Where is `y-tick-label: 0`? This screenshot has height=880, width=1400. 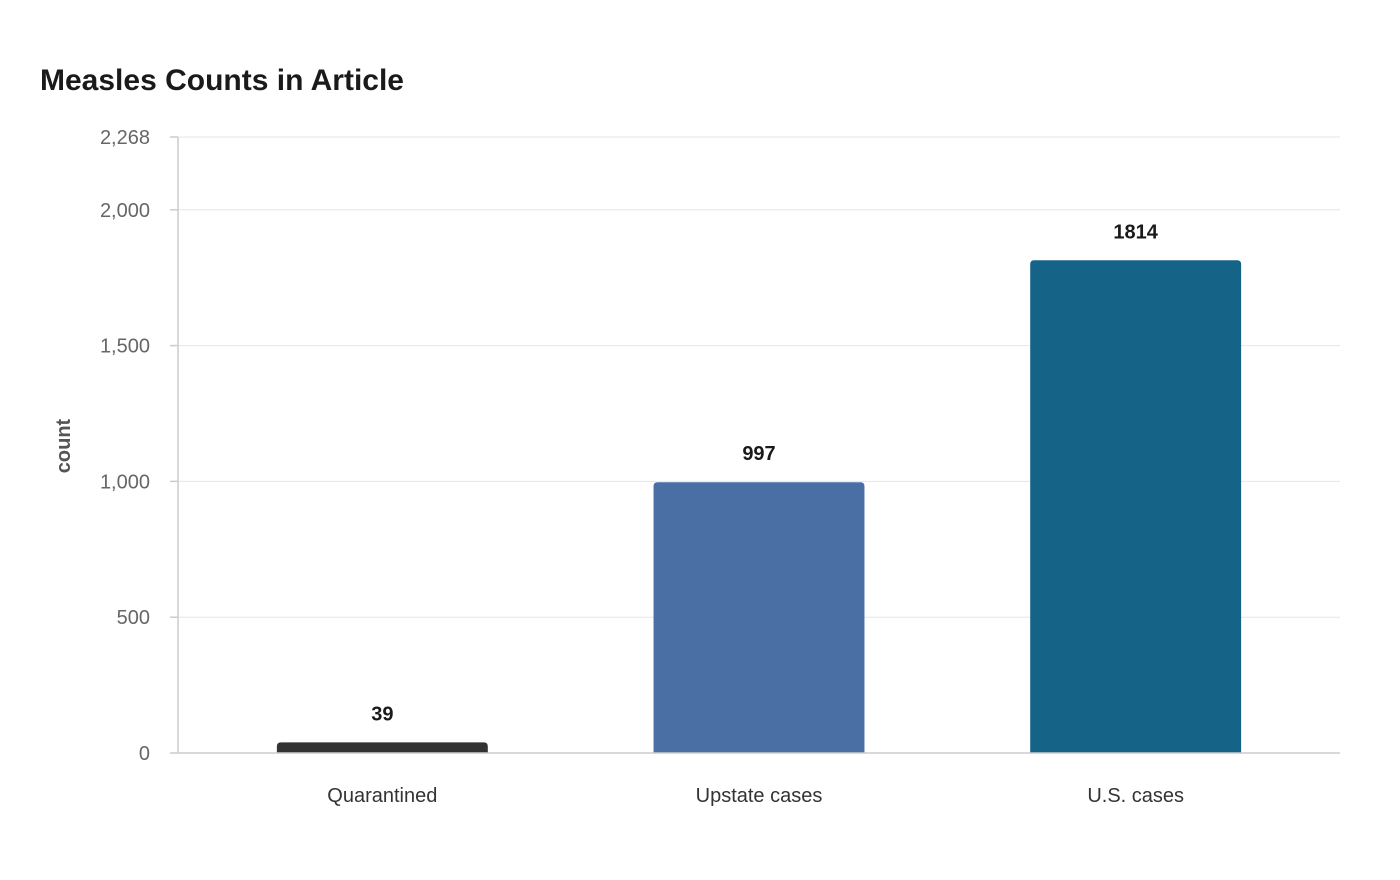
y-tick-label: 0 is located at coordinates (144, 754).